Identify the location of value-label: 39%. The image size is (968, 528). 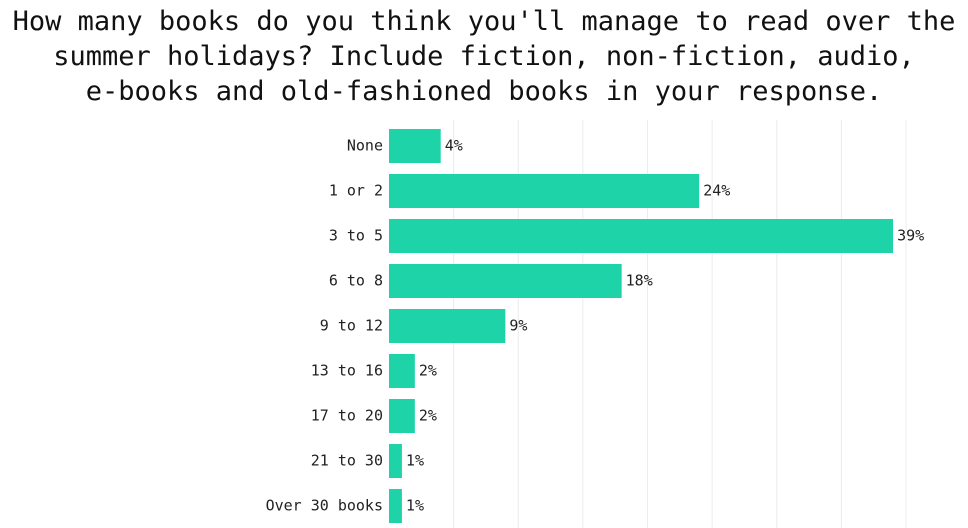
(910, 236).